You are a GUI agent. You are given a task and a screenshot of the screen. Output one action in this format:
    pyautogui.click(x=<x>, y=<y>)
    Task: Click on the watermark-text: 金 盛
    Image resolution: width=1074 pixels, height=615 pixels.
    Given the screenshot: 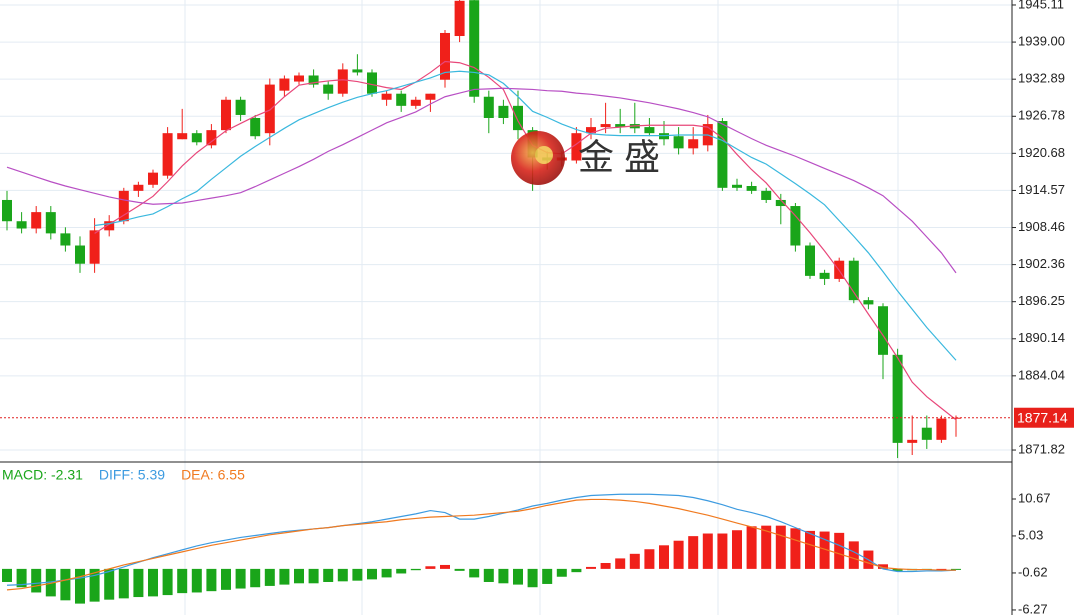 What is the action you would take?
    pyautogui.click(x=619, y=157)
    